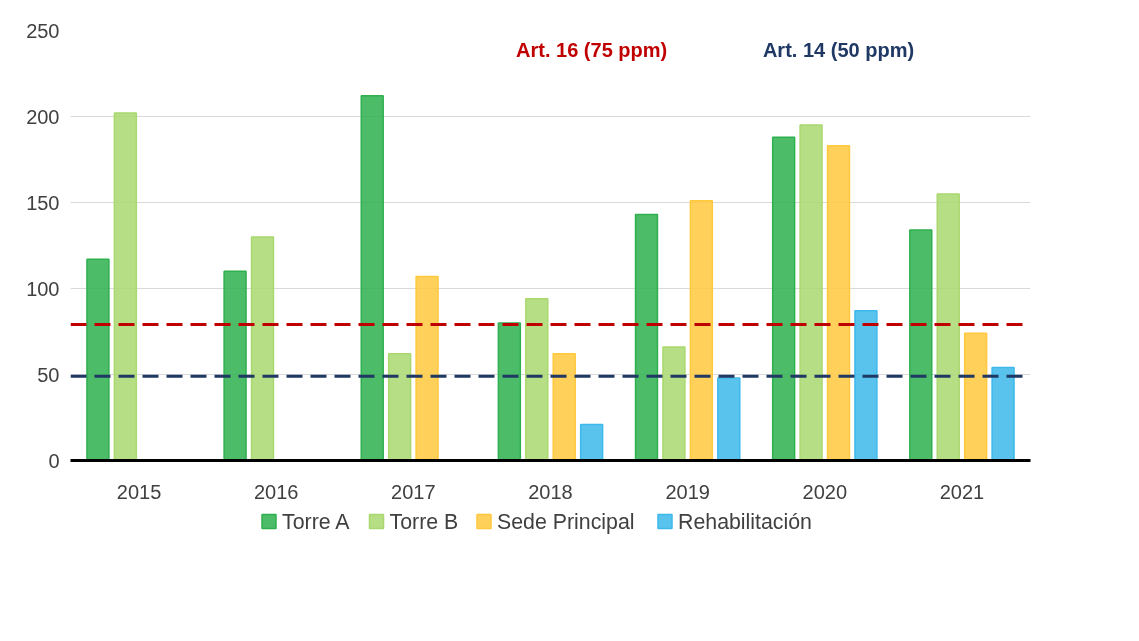 The height and width of the screenshot is (641, 1139). I want to click on y-tick-label: 150, so click(43, 202).